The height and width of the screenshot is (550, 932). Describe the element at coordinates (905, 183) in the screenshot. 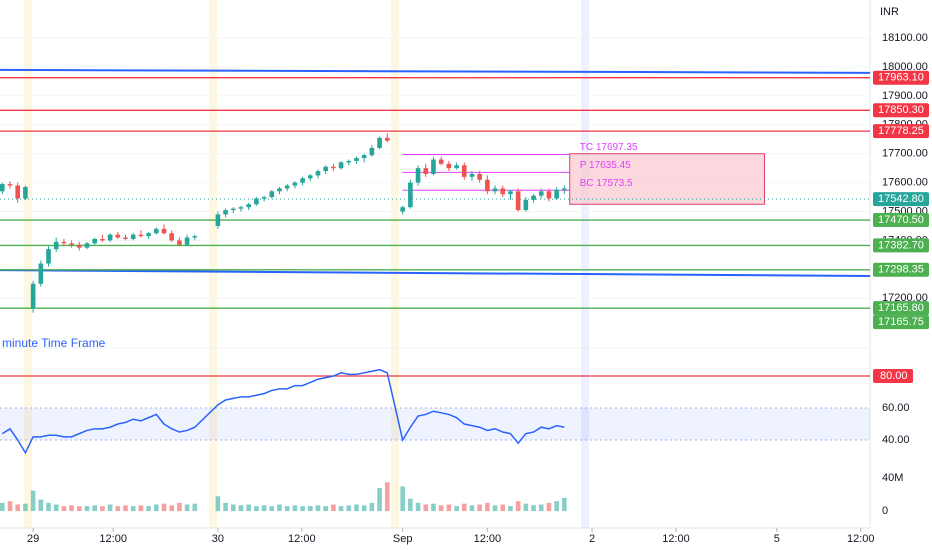

I see `y-tick-label: 17600.00` at that location.